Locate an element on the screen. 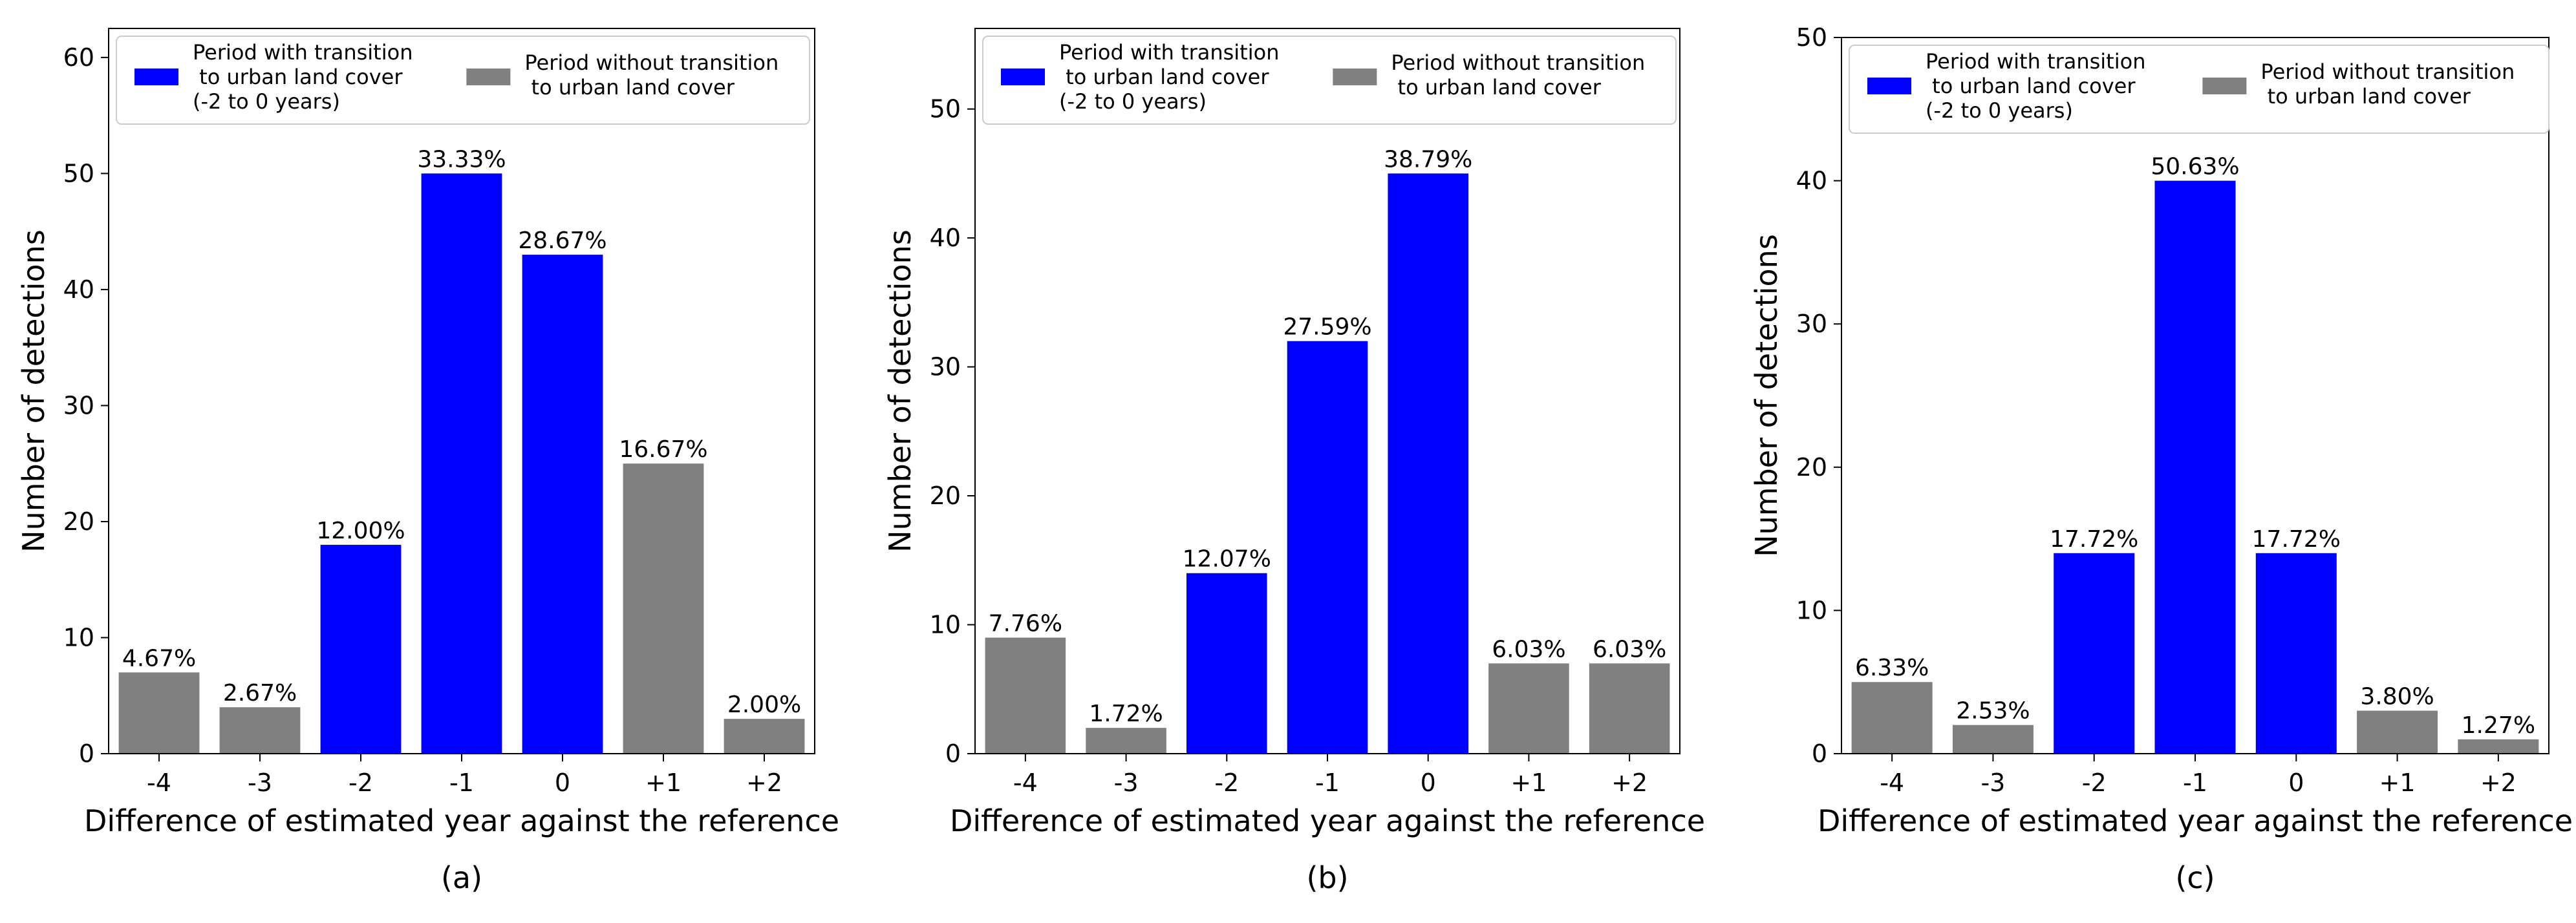 The width and height of the screenshot is (2576, 923). bar-percent-label: 4.67% is located at coordinates (159, 658).